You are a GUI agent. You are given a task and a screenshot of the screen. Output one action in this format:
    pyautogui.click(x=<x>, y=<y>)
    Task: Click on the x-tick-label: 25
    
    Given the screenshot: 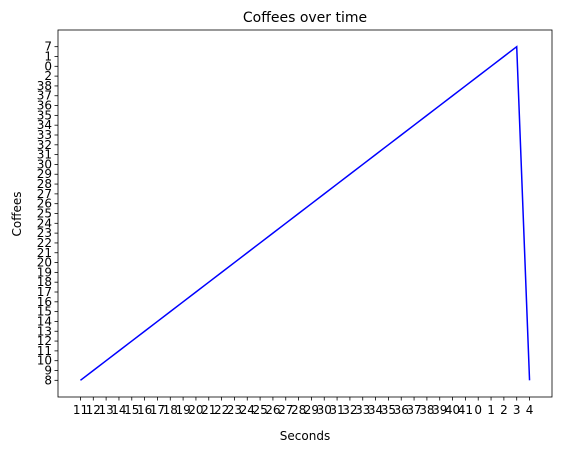 What is the action you would take?
    pyautogui.click(x=259, y=410)
    